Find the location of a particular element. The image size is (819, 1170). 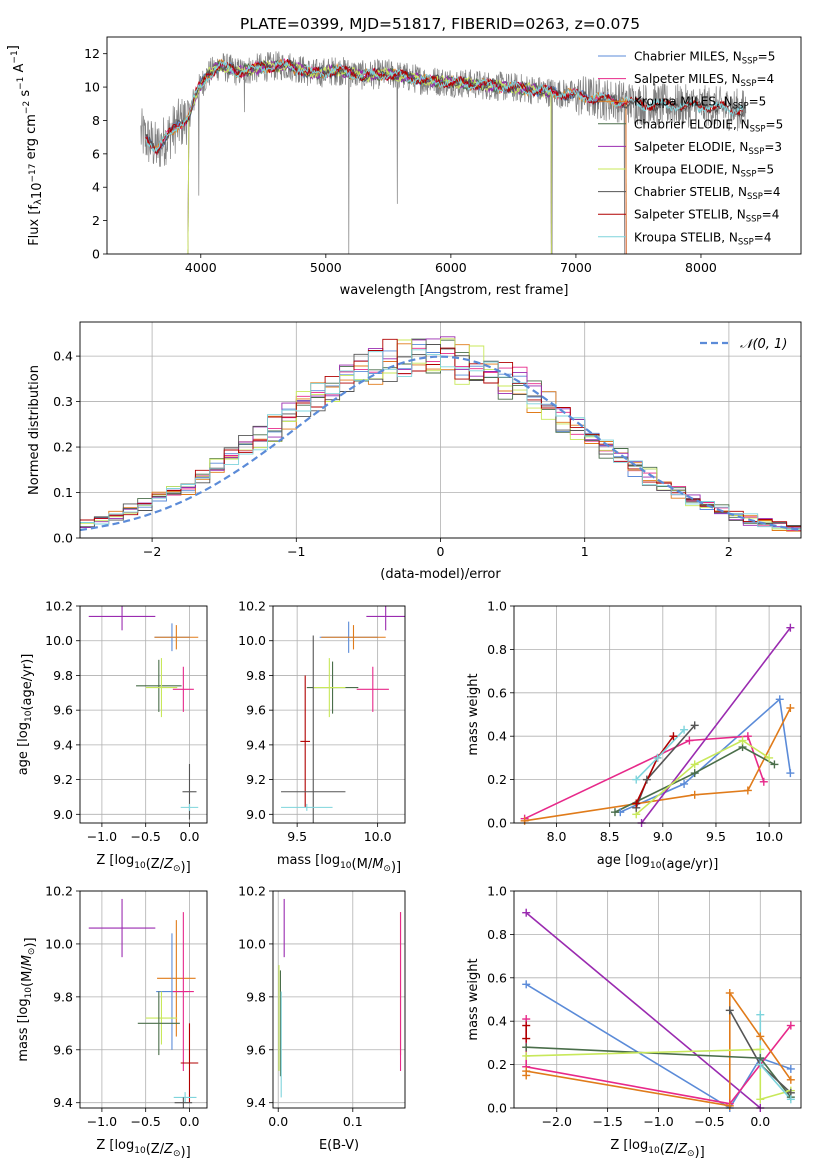

x-tick-label: 6000 is located at coordinates (451, 267).